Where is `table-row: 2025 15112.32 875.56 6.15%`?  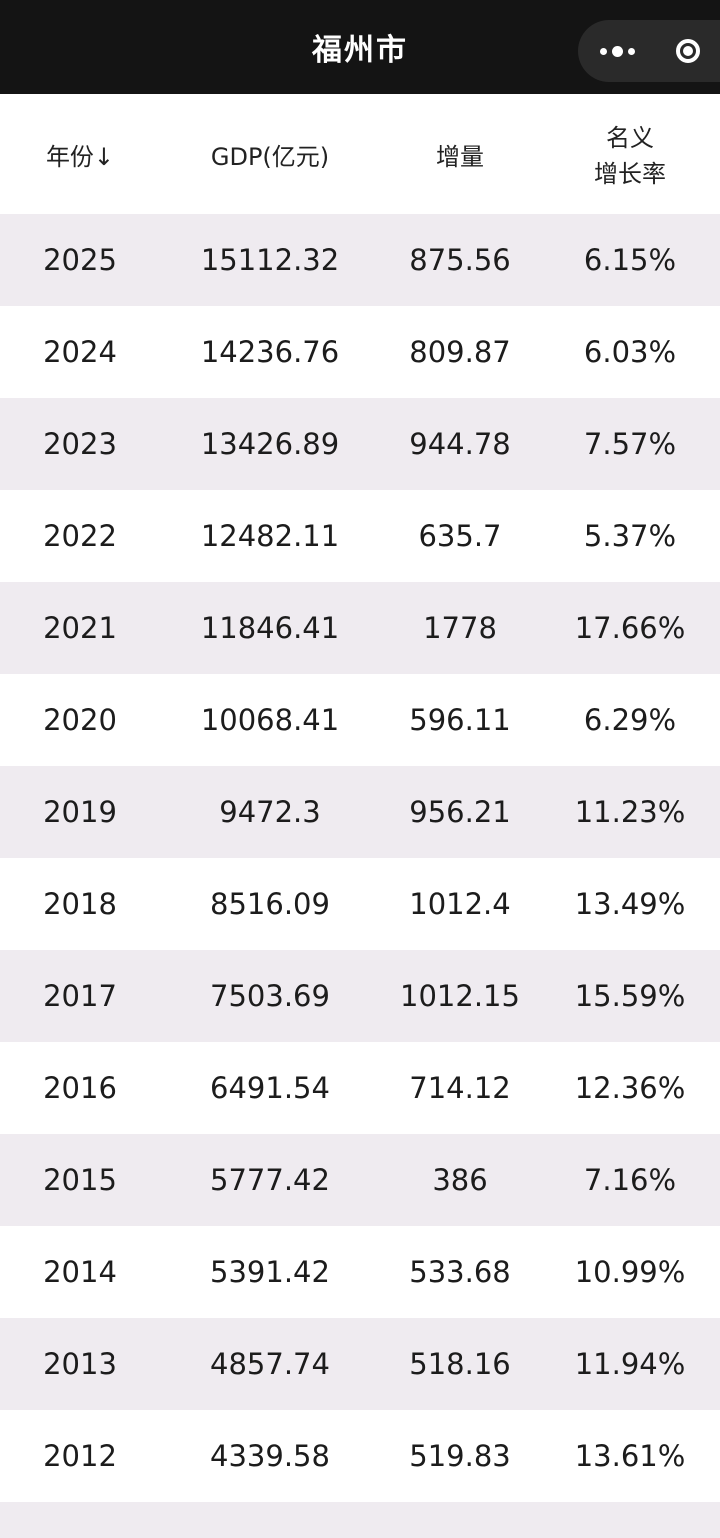 table-row: 2025 15112.32 875.56 6.15% is located at coordinates (360, 260).